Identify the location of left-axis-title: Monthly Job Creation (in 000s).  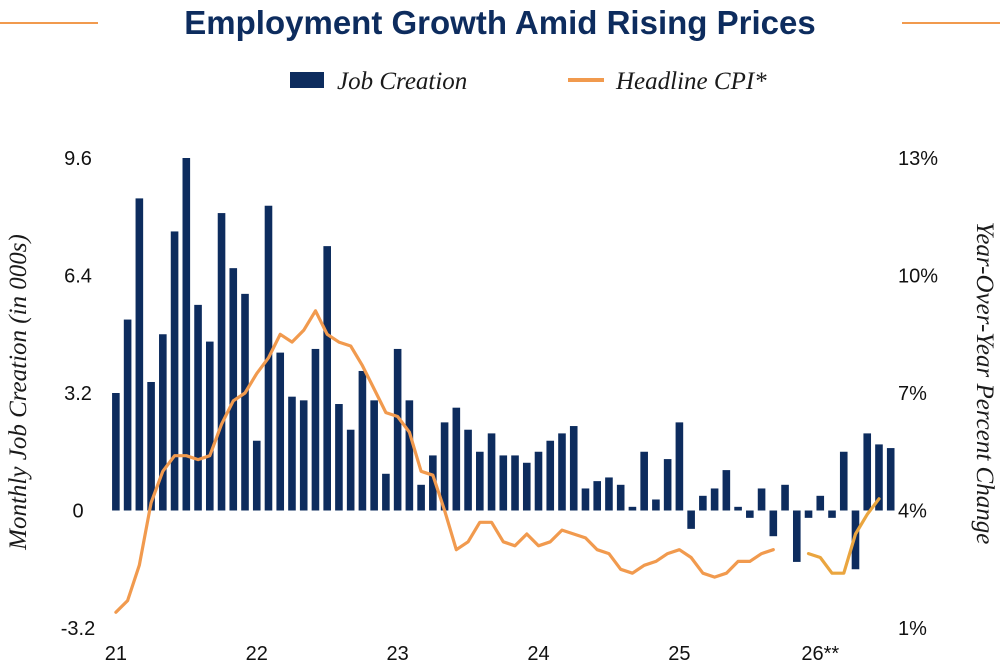
(18, 392).